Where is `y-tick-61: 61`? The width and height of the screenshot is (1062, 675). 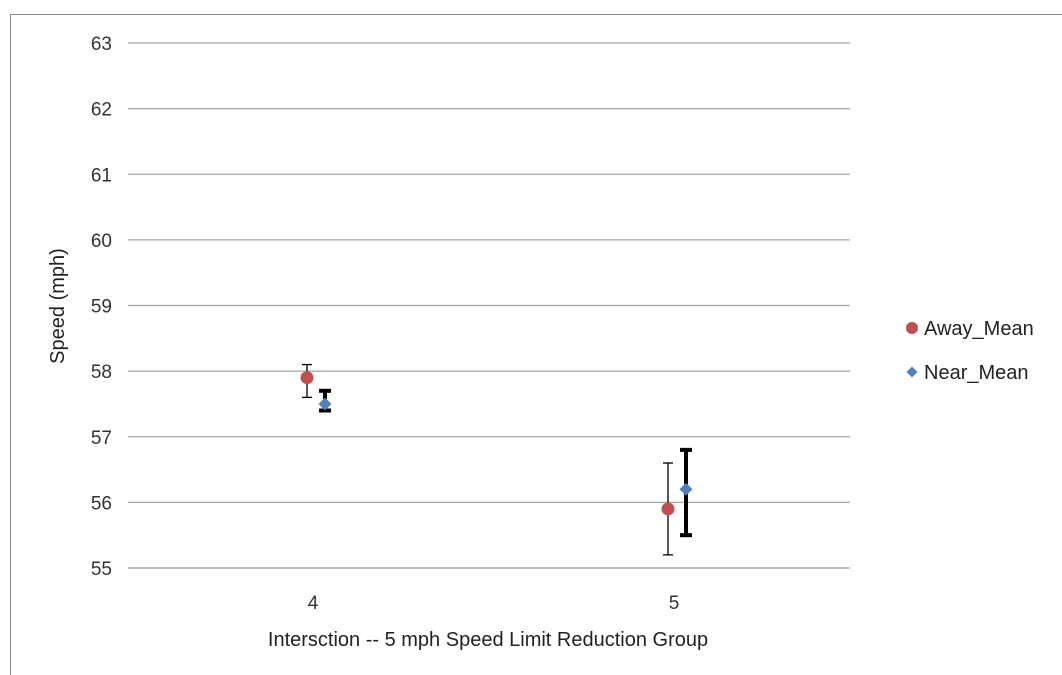 y-tick-61: 61 is located at coordinates (101, 175).